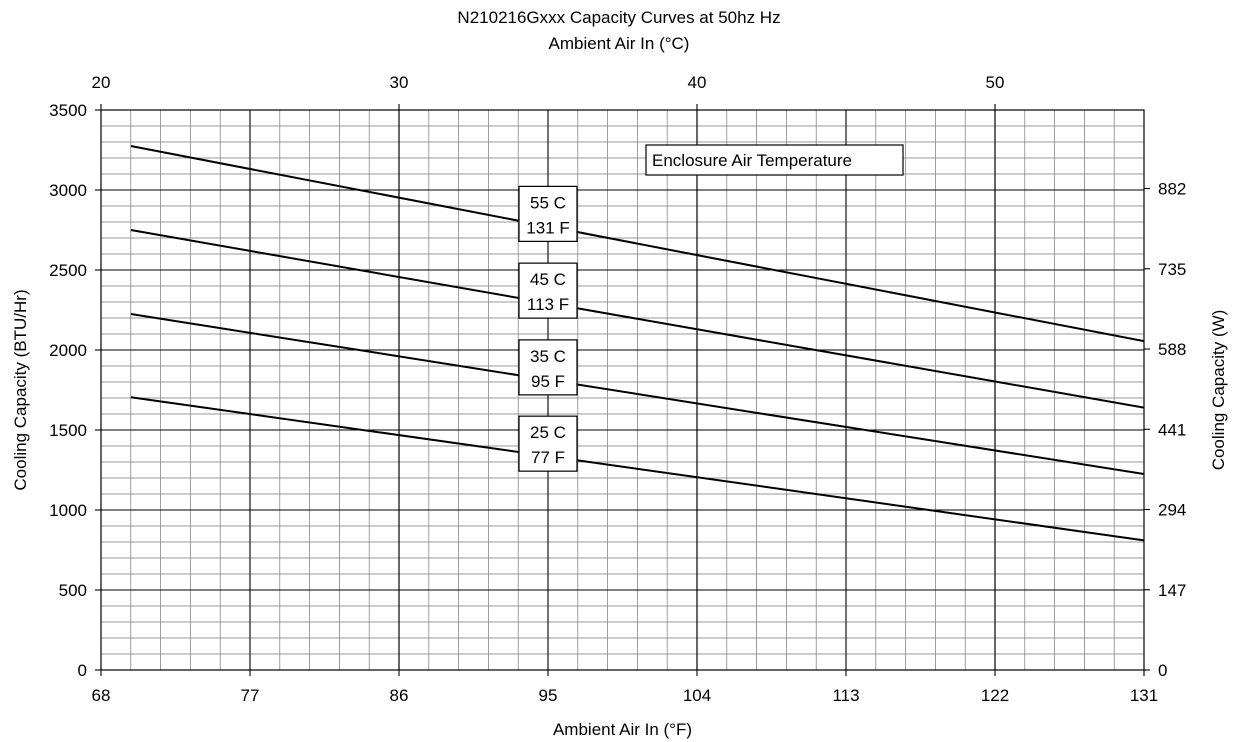 This screenshot has width=1238, height=742. Describe the element at coordinates (1172, 269) in the screenshot. I see `y-right-tick-label: 735` at that location.